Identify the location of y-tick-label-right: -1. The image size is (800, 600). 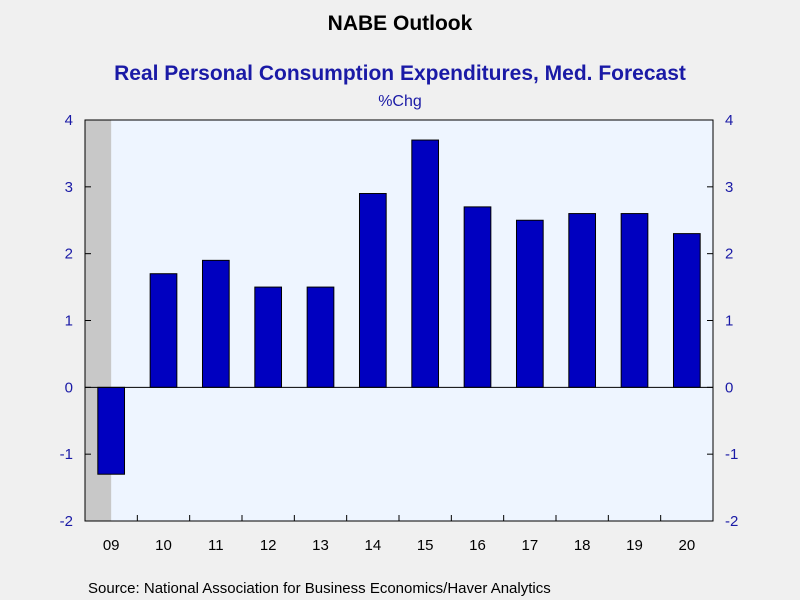
(731, 454).